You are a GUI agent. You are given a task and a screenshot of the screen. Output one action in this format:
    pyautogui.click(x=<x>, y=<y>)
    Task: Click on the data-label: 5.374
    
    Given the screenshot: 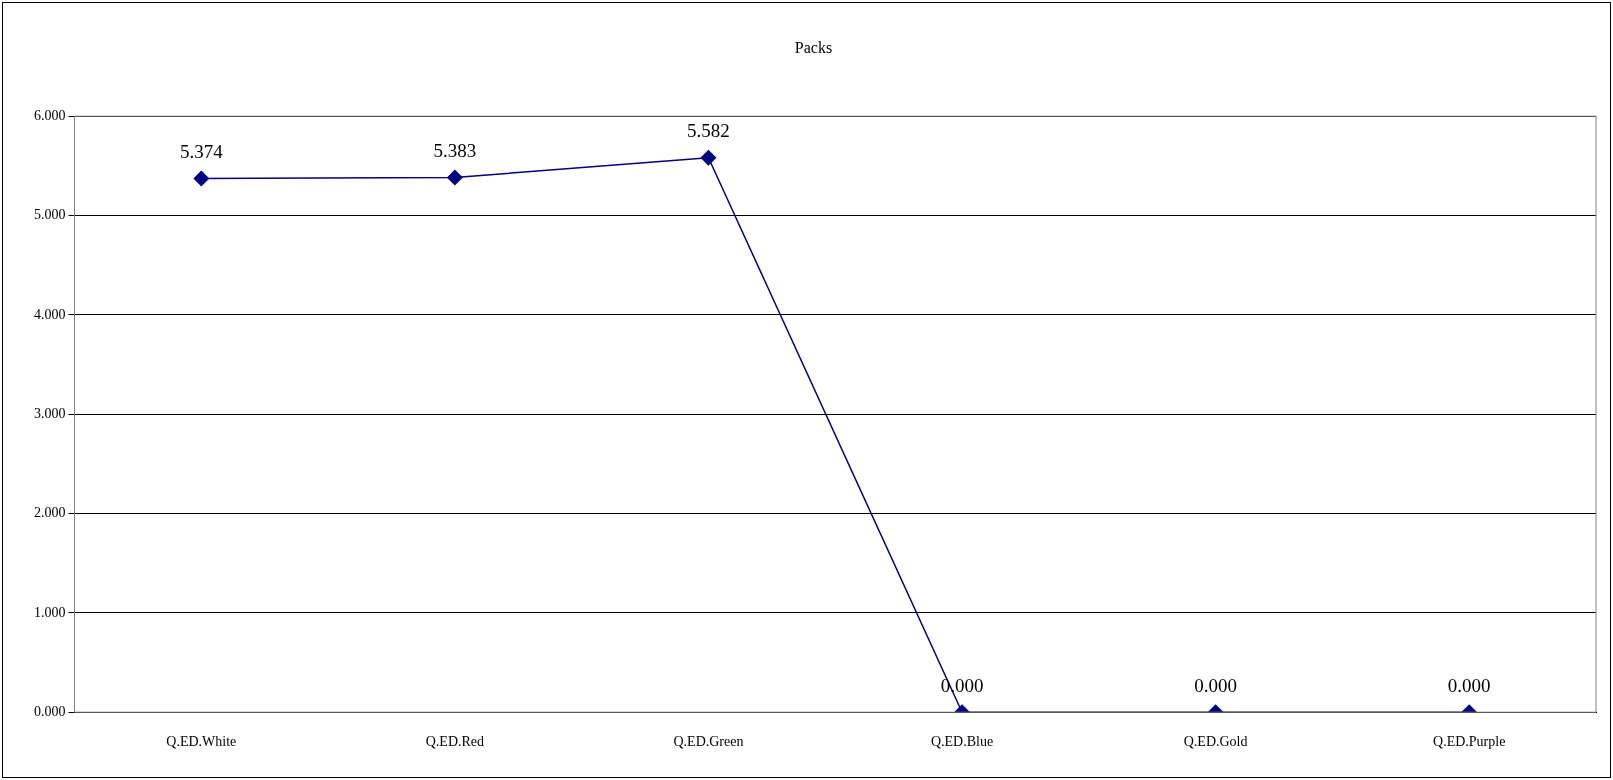 What is the action you would take?
    pyautogui.click(x=201, y=151)
    